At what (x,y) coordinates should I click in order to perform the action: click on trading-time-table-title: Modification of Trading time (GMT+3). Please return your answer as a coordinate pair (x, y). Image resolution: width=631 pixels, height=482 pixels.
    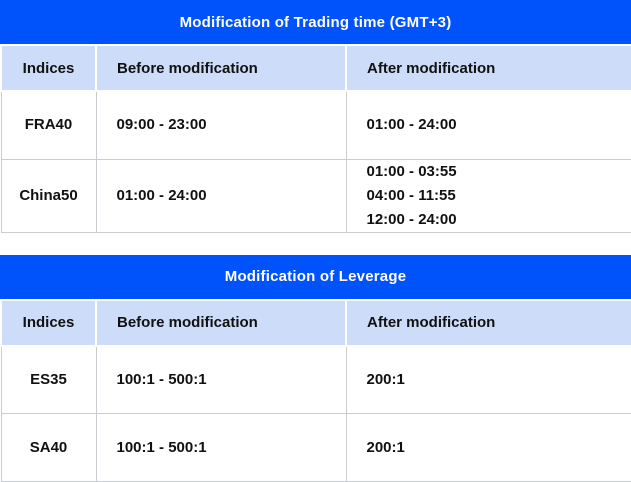
    Looking at the image, I should click on (315, 22).